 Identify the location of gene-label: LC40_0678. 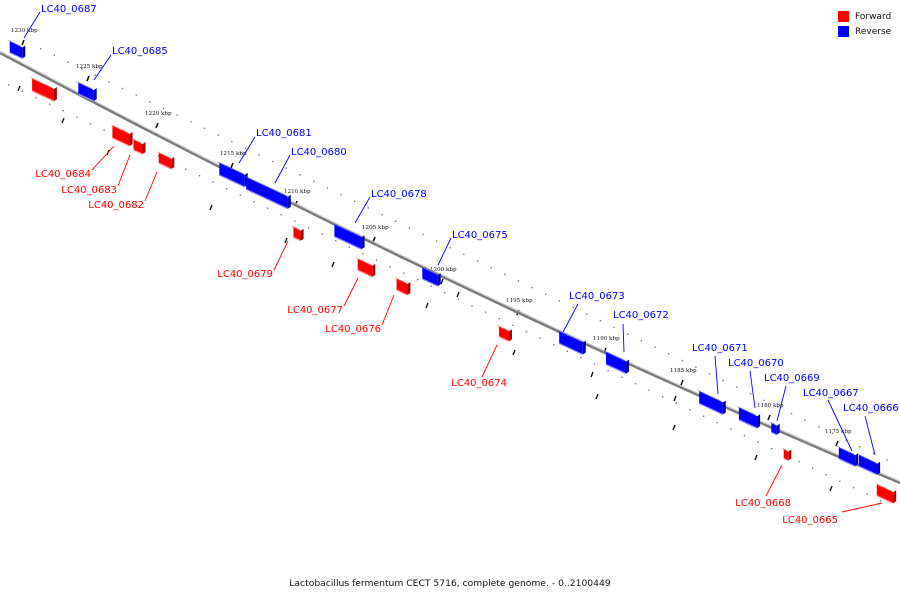
(399, 194).